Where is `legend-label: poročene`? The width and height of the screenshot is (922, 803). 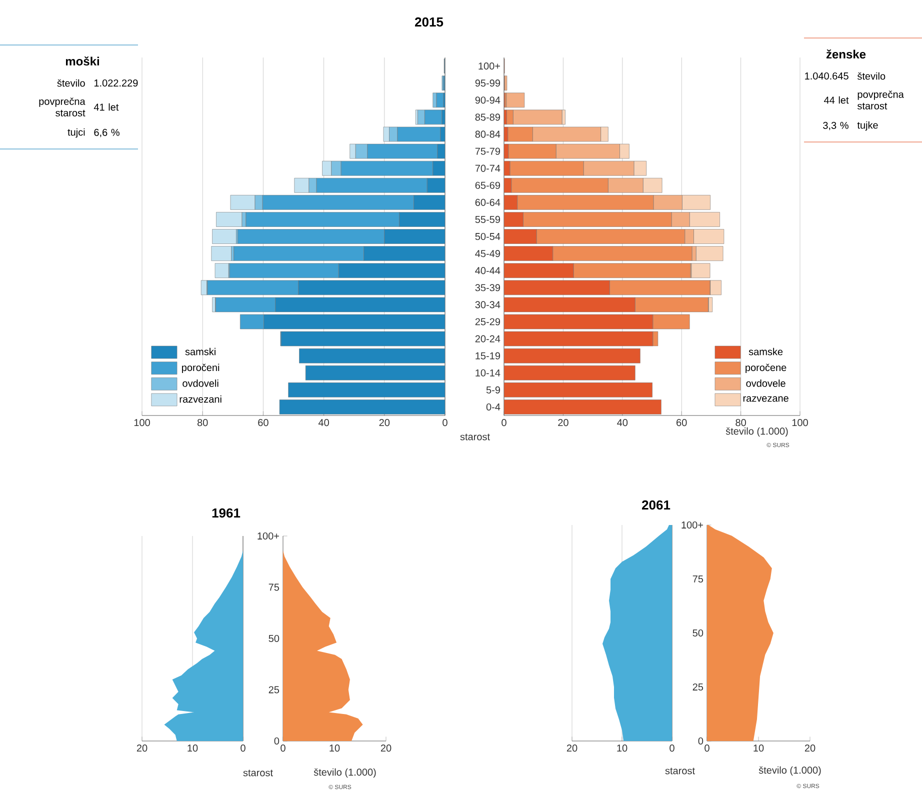
legend-label: poročene is located at coordinates (766, 369).